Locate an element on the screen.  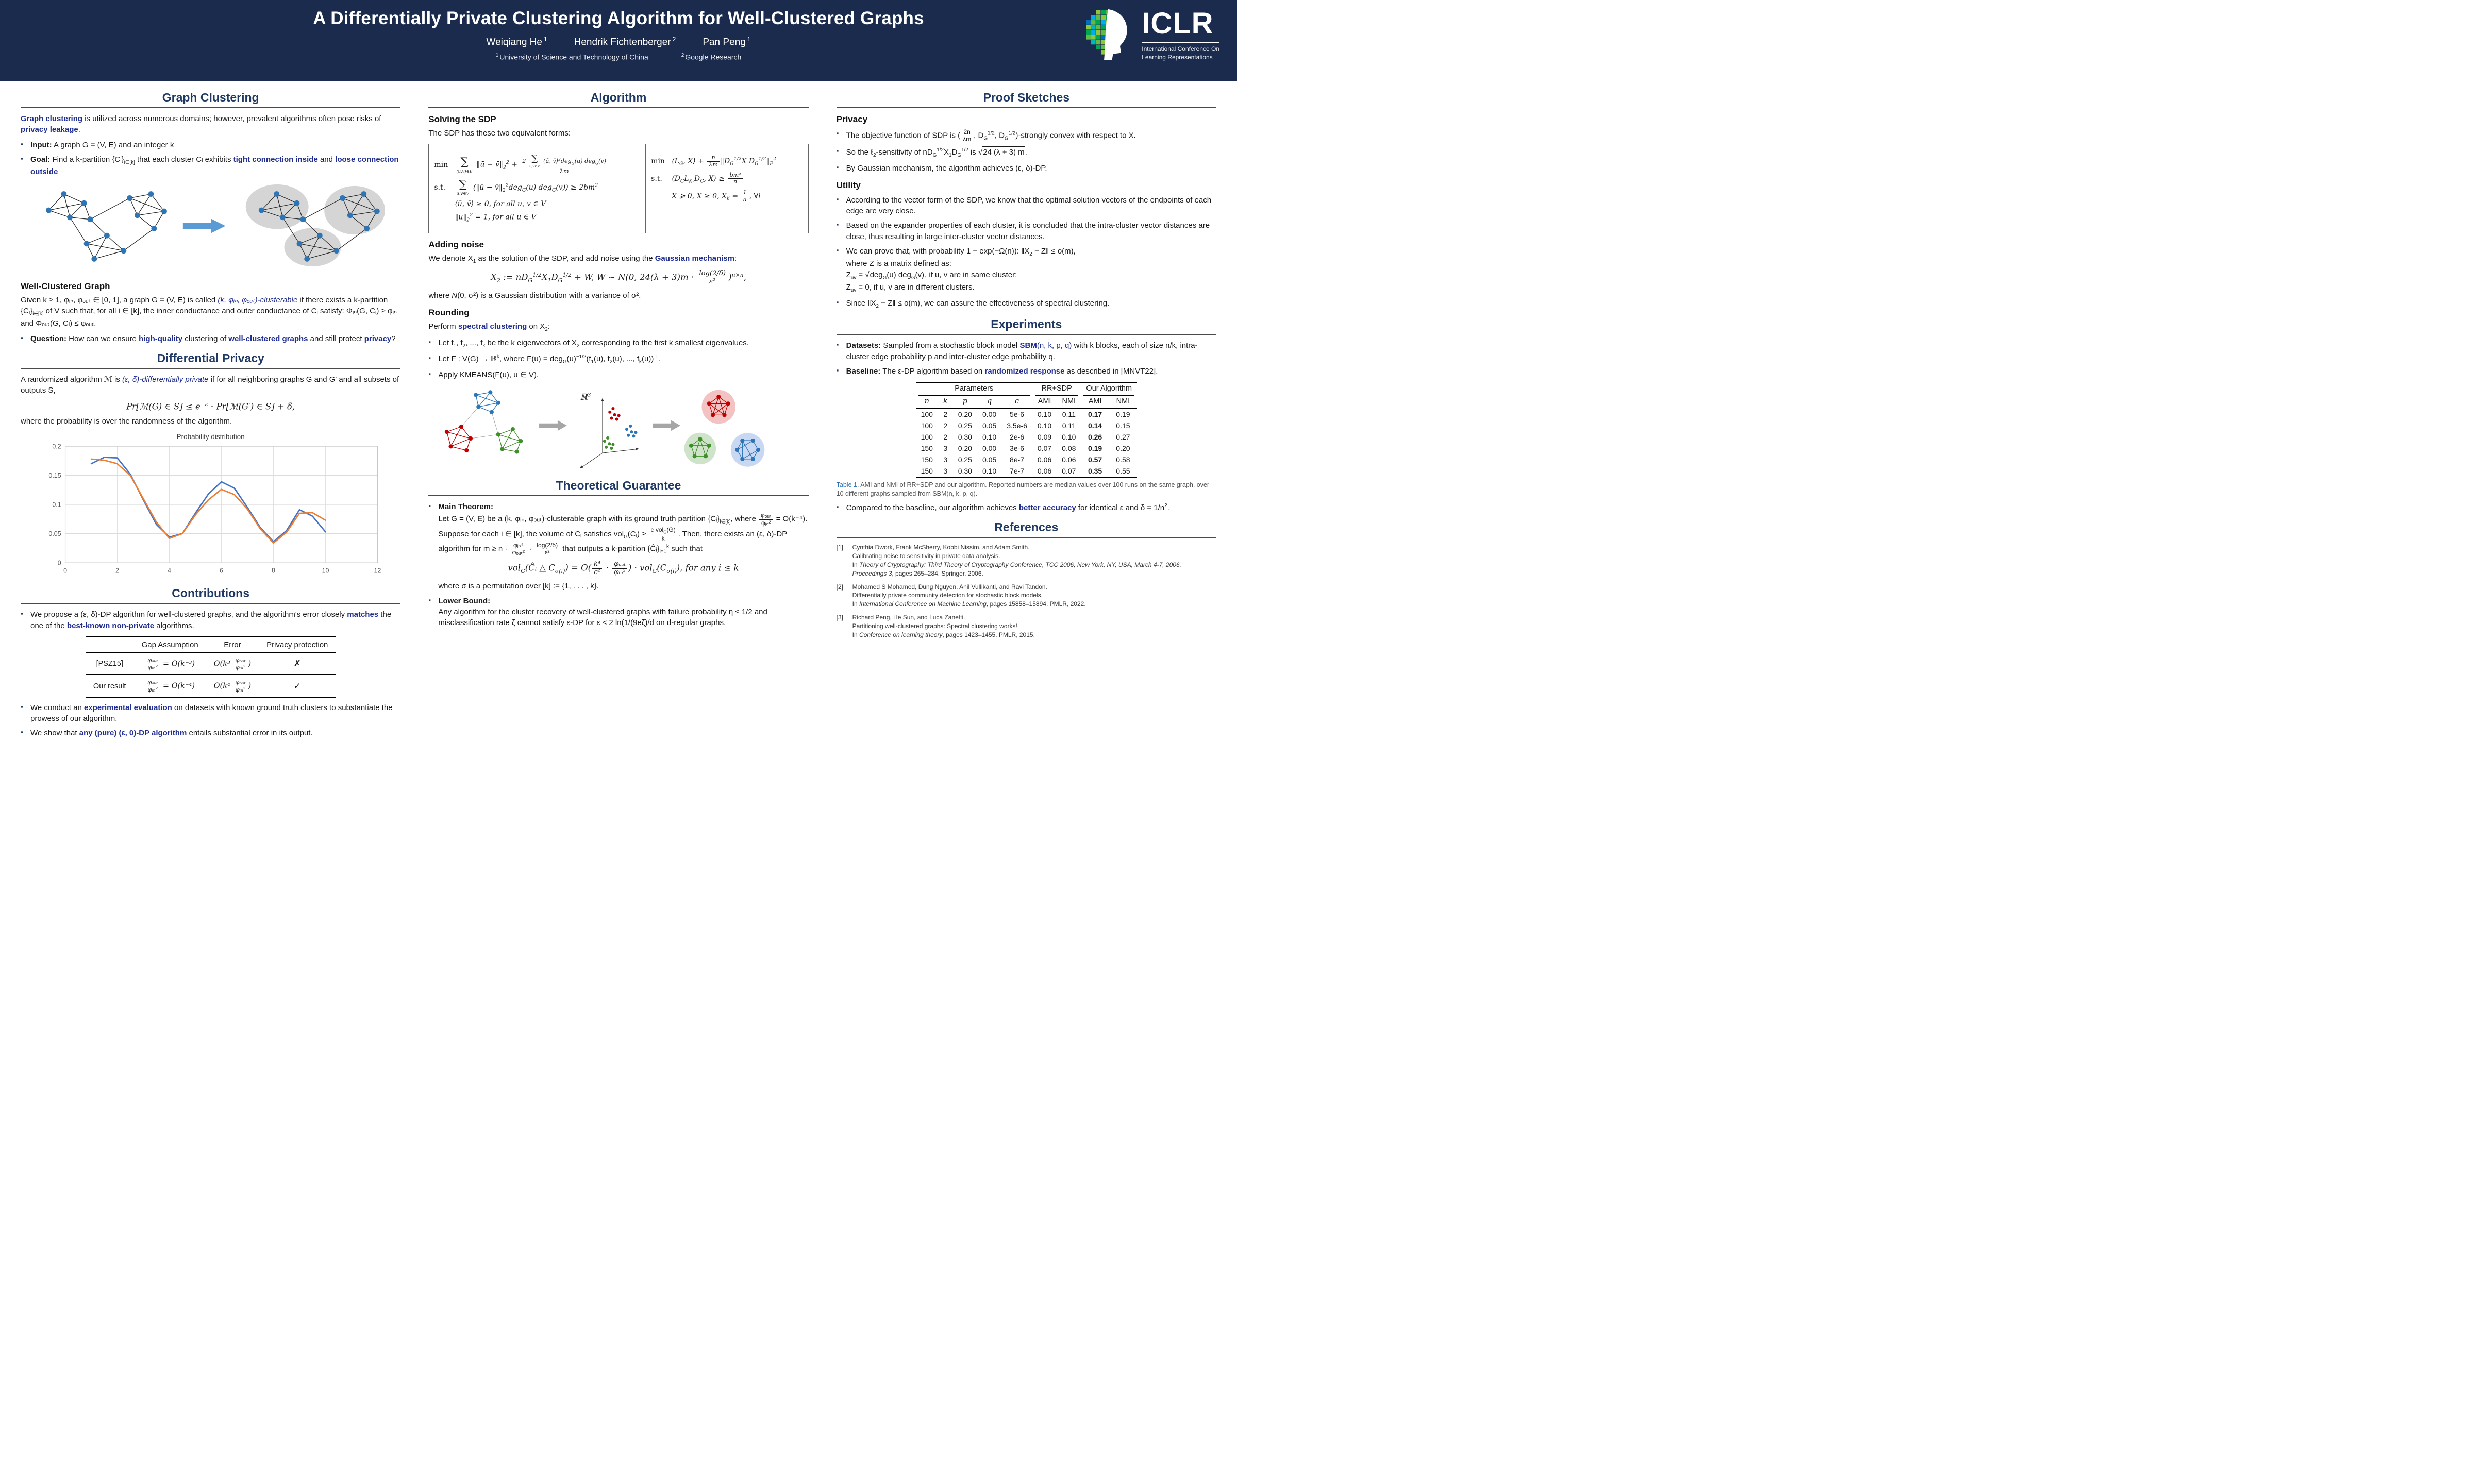
affiliation: 2 Google Research is located at coordinates (711, 57).